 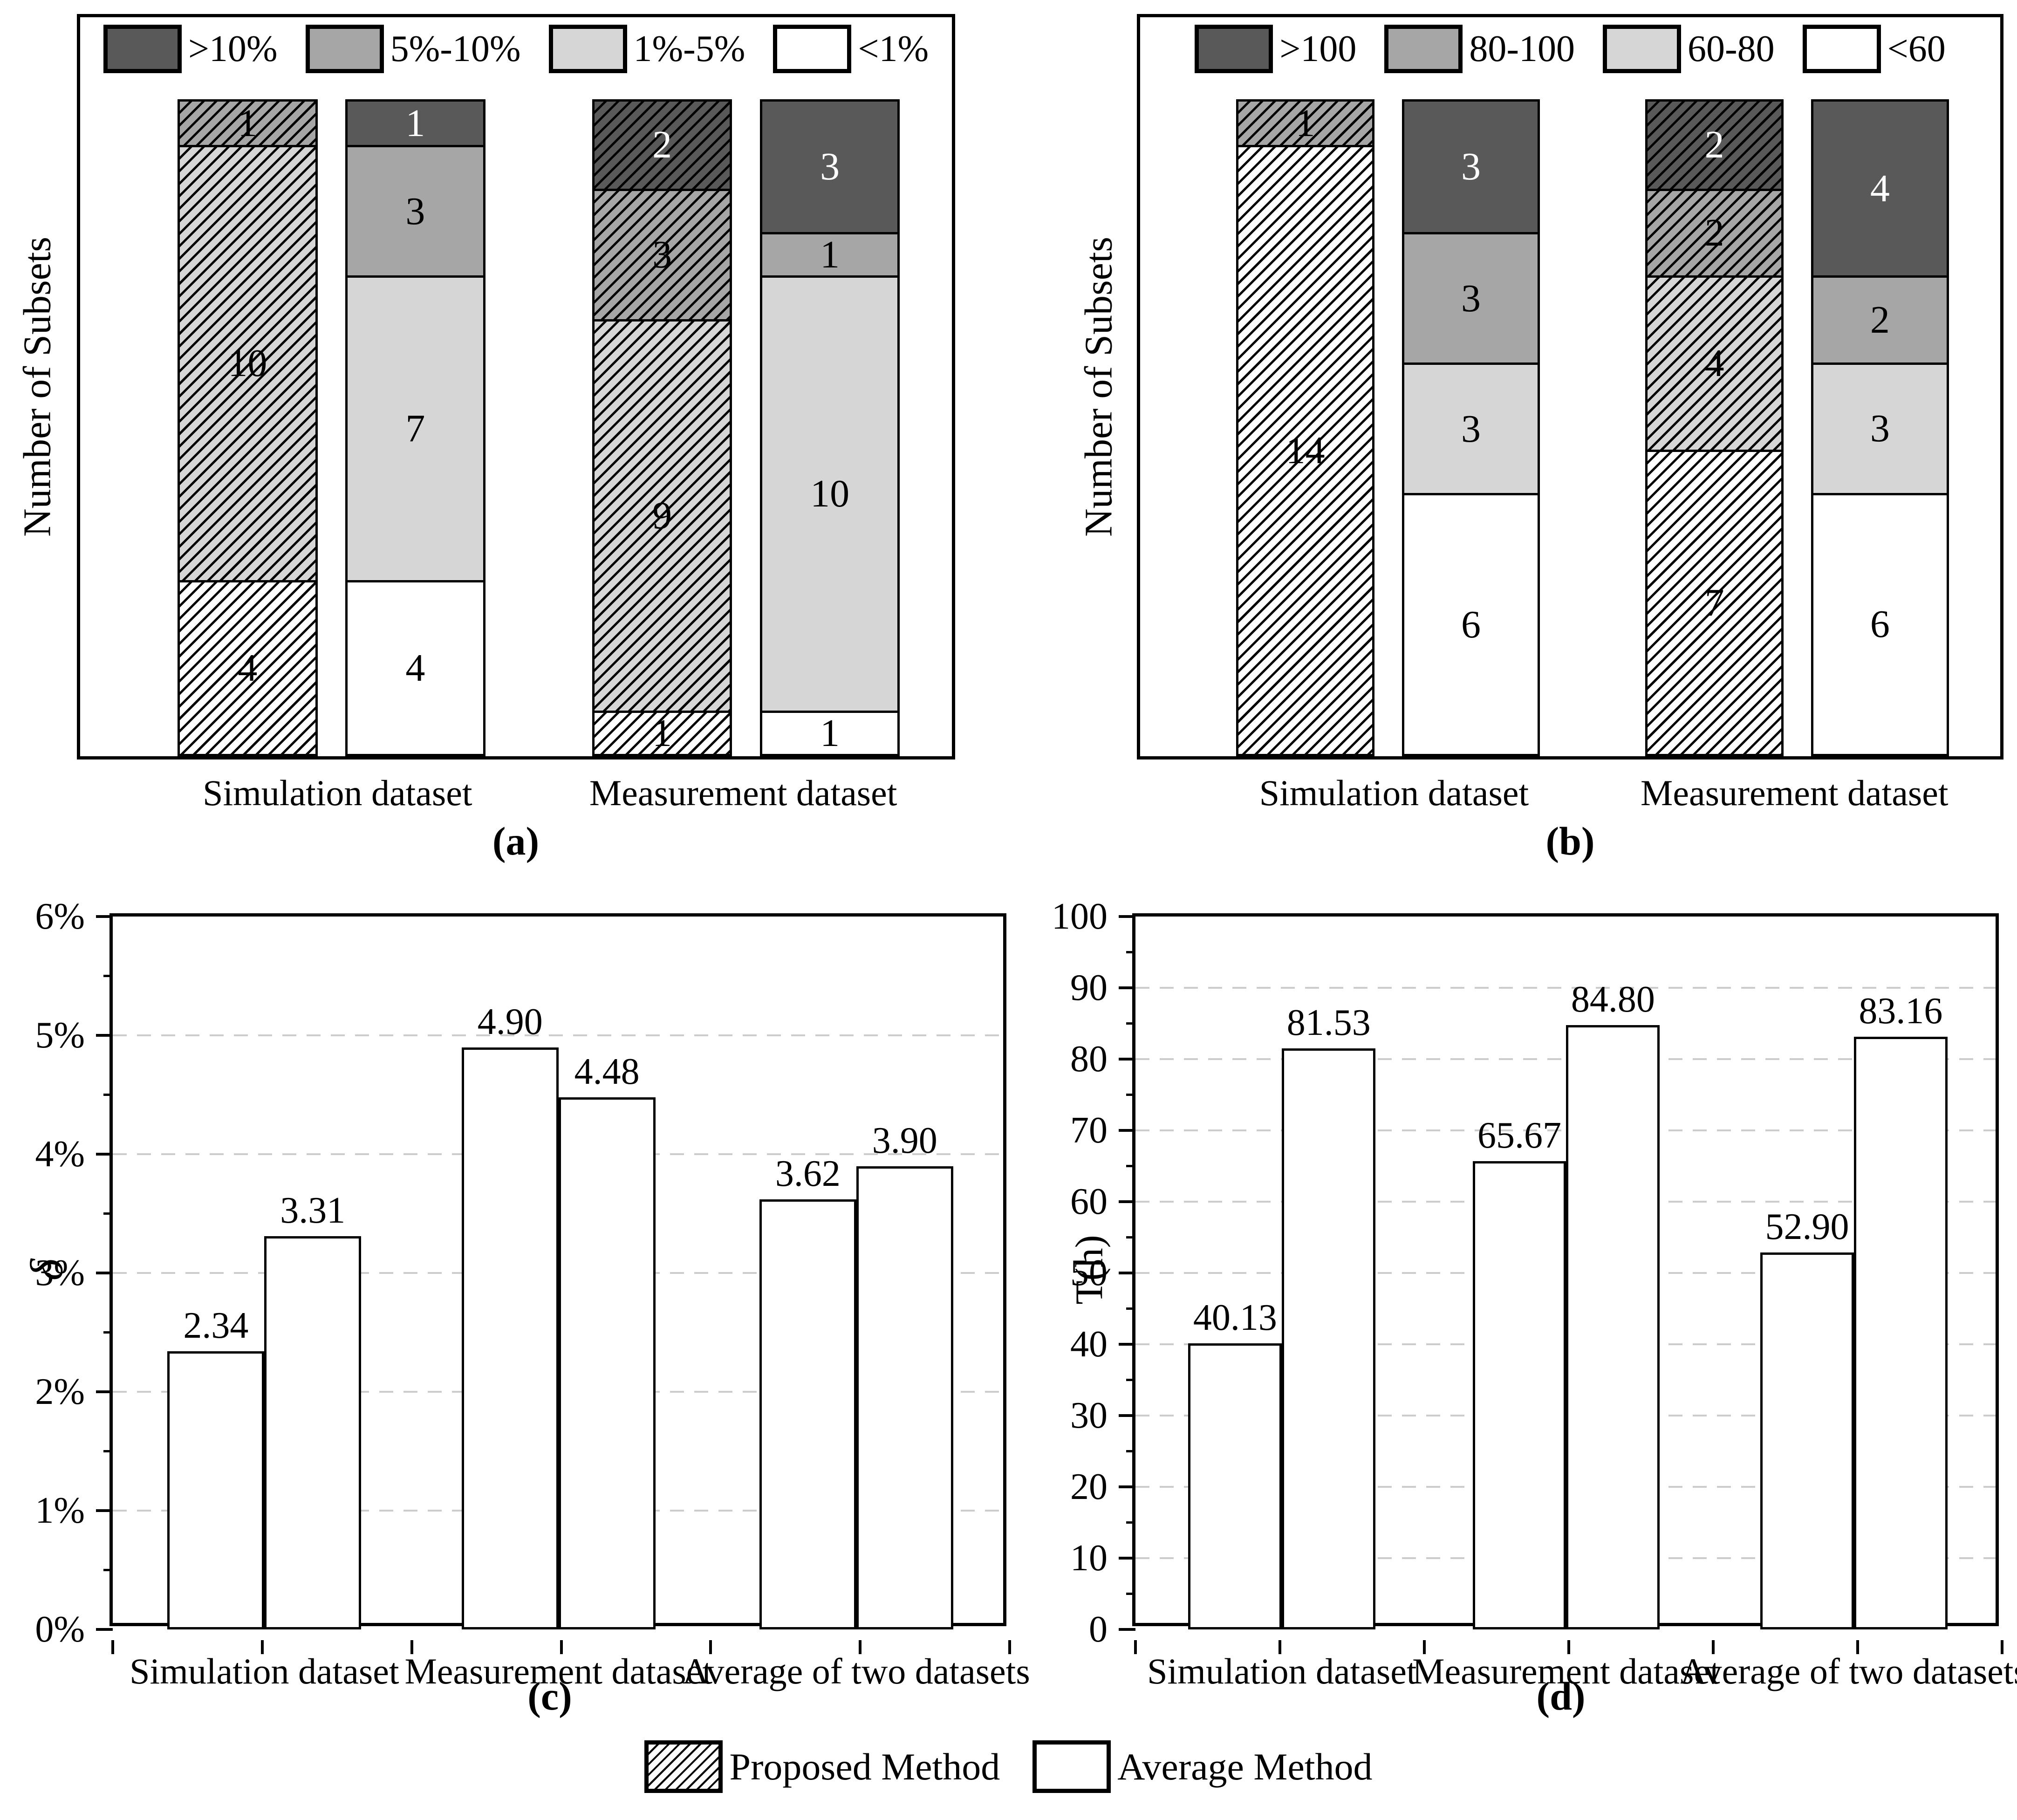 What do you see at coordinates (1089, 1059) in the screenshot?
I see `y-axis-tick-label: 80` at bounding box center [1089, 1059].